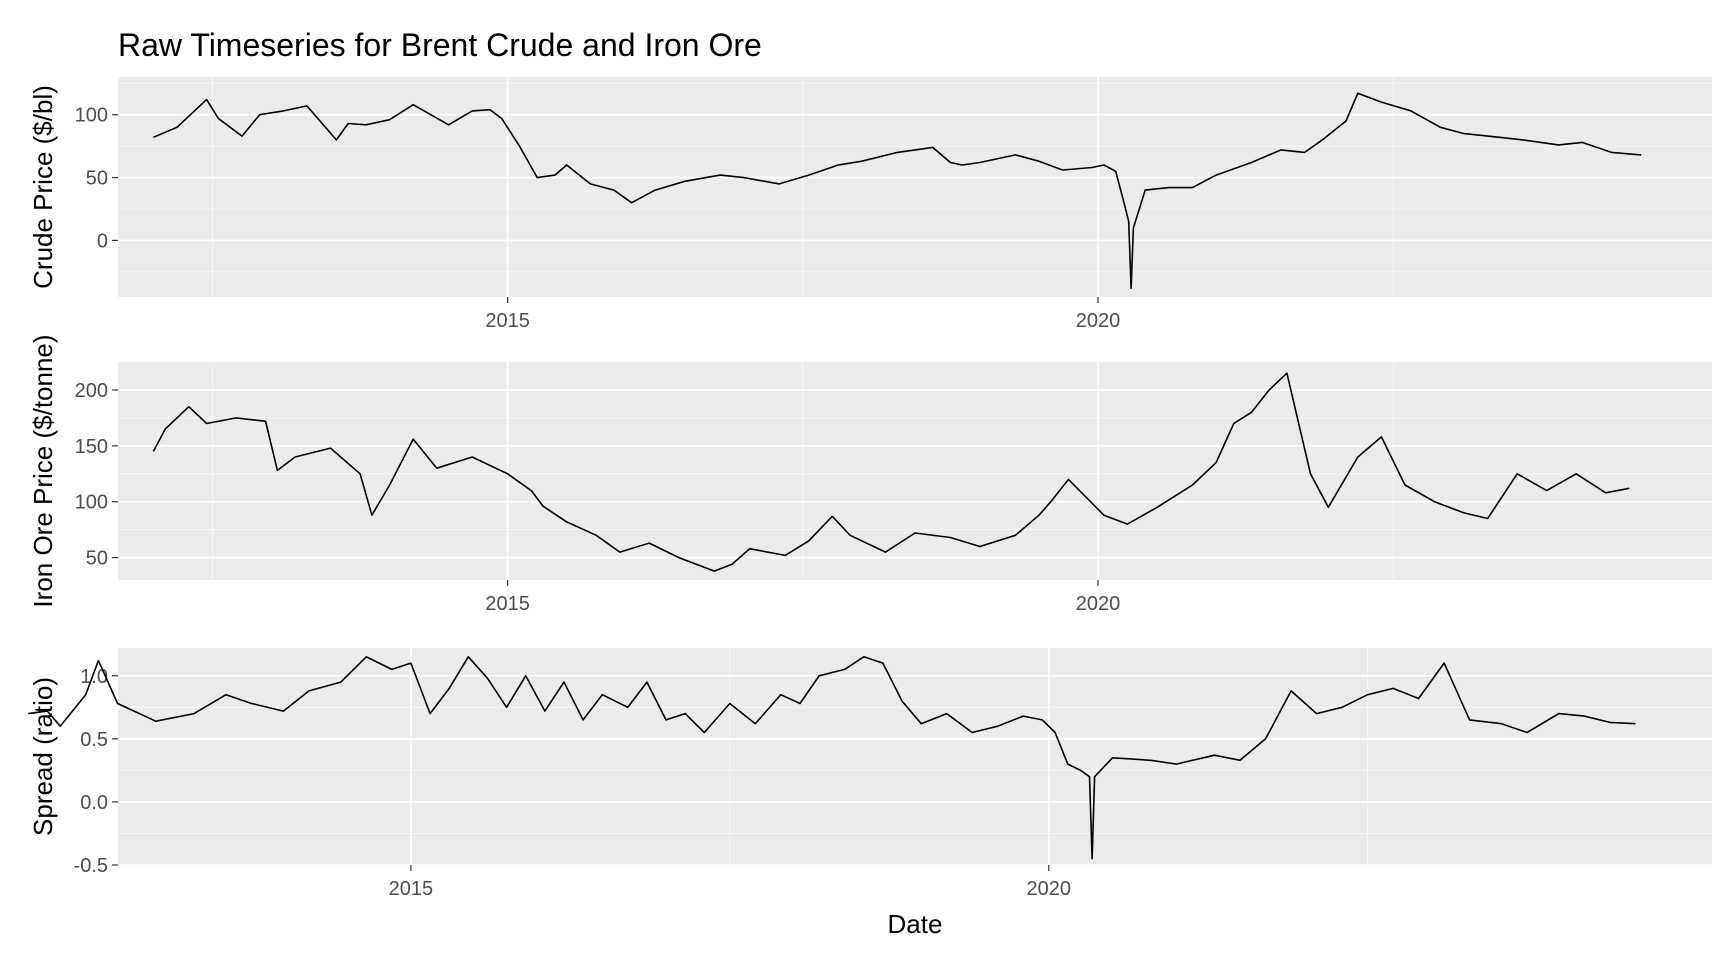 This screenshot has width=1728, height=960. What do you see at coordinates (91, 391) in the screenshot?
I see `y-tick-label: 200` at bounding box center [91, 391].